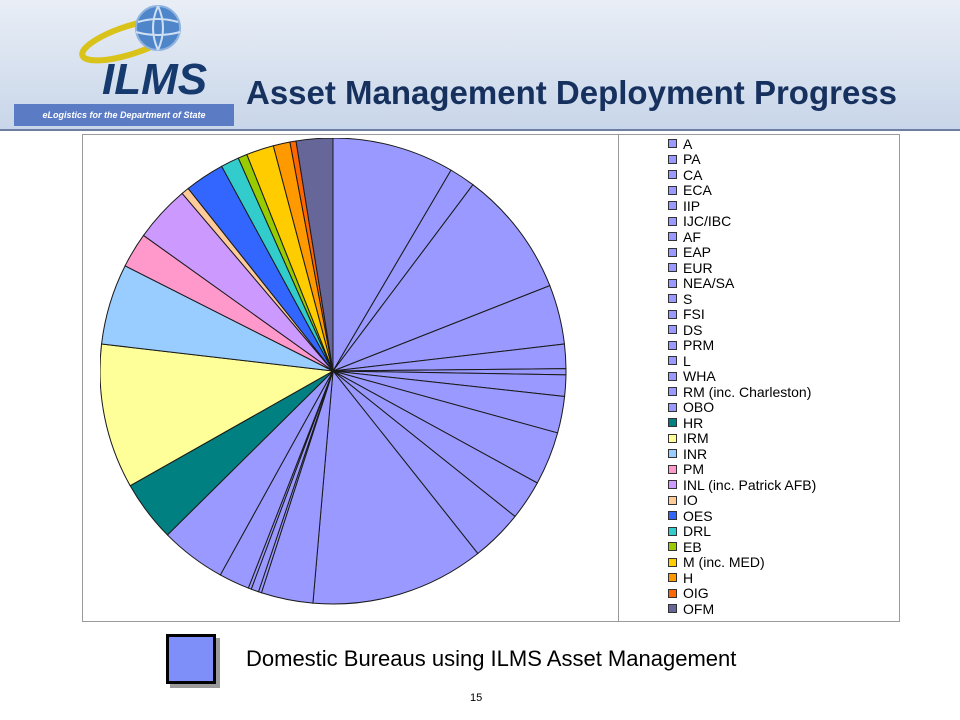 This screenshot has width=960, height=720. What do you see at coordinates (780, 408) in the screenshot?
I see `legend-item: OBO` at bounding box center [780, 408].